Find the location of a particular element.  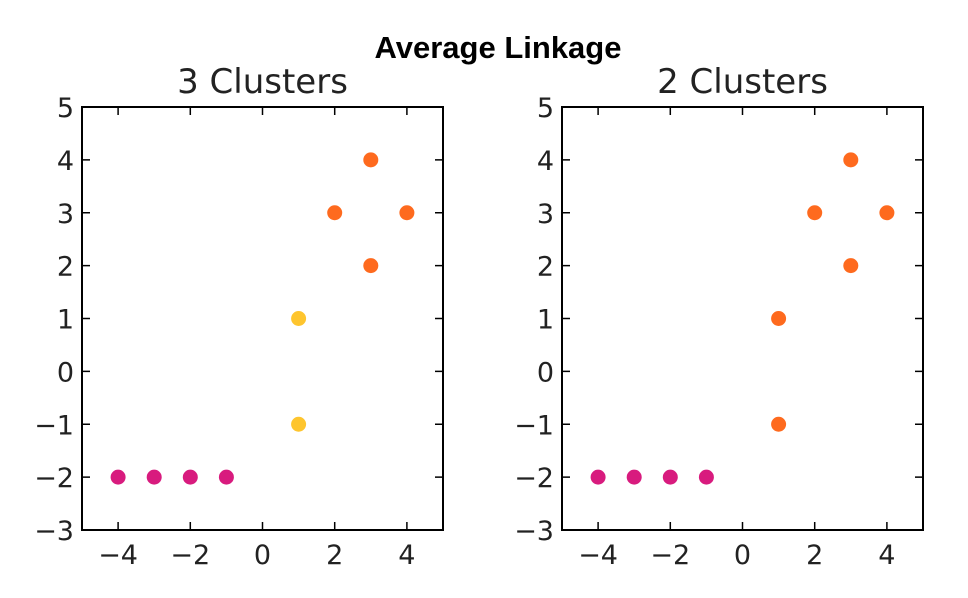

axes-title: 2 Clusters is located at coordinates (742, 82).